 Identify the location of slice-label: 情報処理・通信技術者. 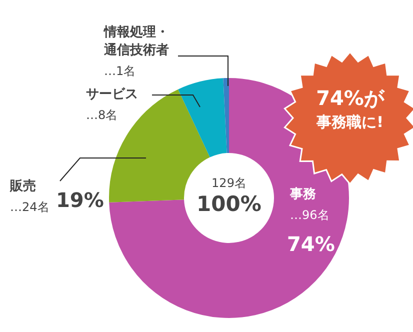
(137, 42).